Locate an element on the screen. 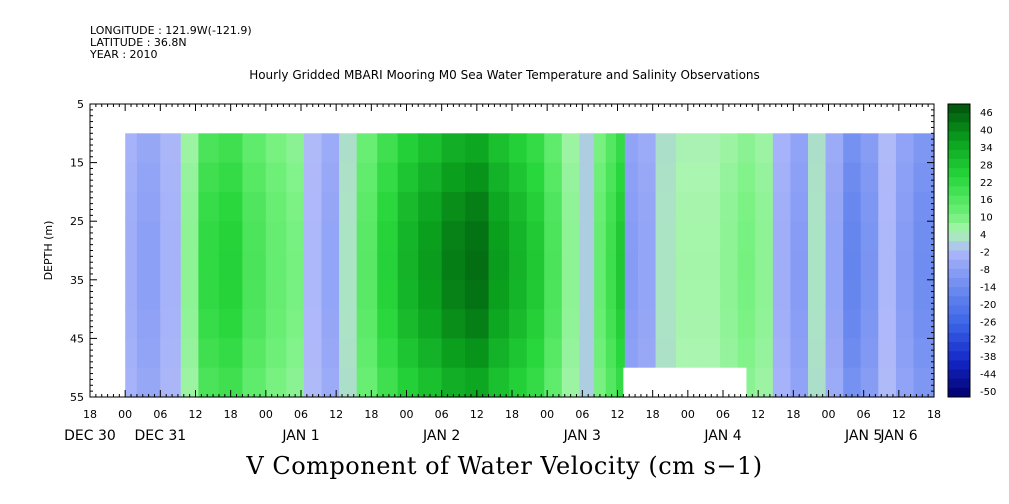  x-day-label: JAN 3 is located at coordinates (582, 436).